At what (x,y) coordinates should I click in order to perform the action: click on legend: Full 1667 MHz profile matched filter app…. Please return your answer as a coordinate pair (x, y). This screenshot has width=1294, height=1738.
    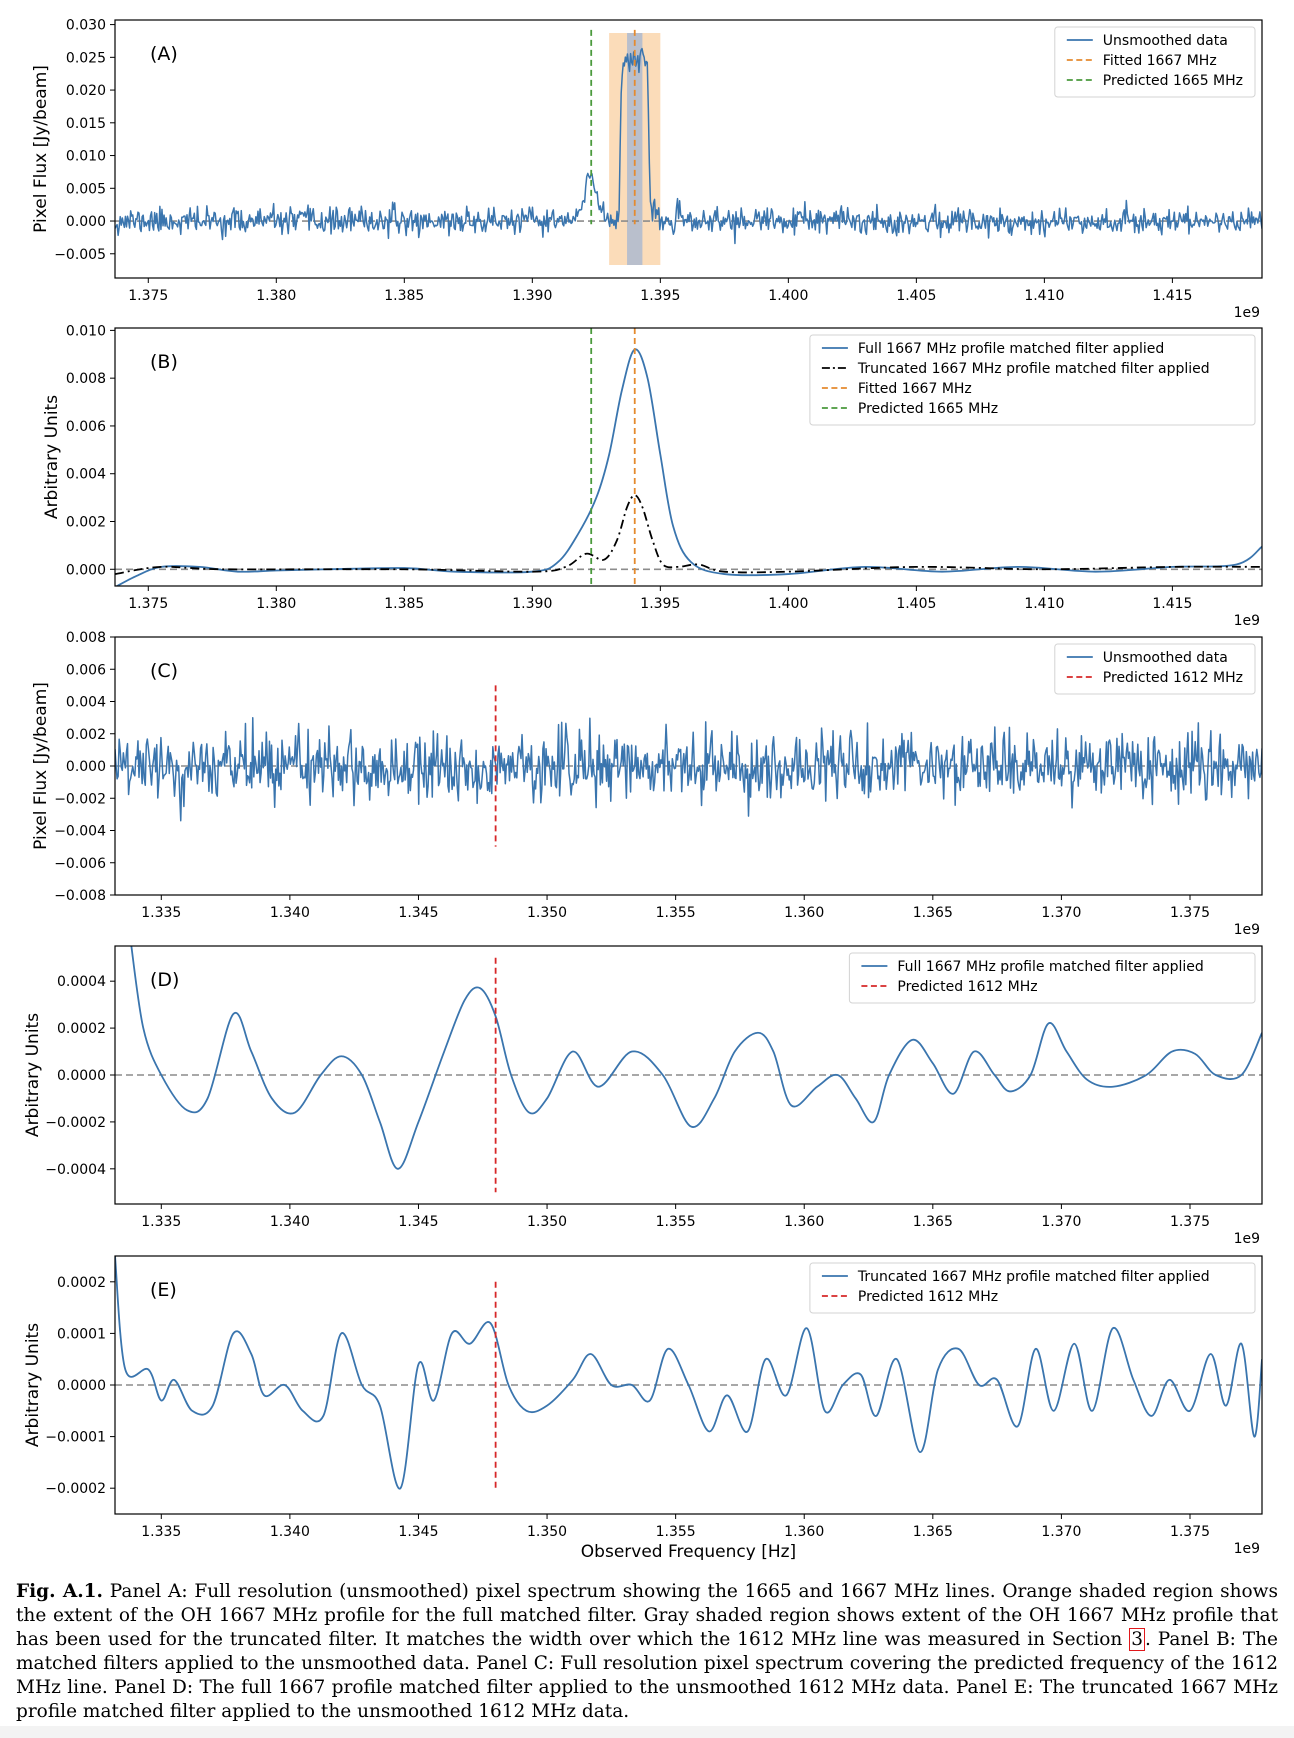
    Looking at the image, I should click on (1032, 380).